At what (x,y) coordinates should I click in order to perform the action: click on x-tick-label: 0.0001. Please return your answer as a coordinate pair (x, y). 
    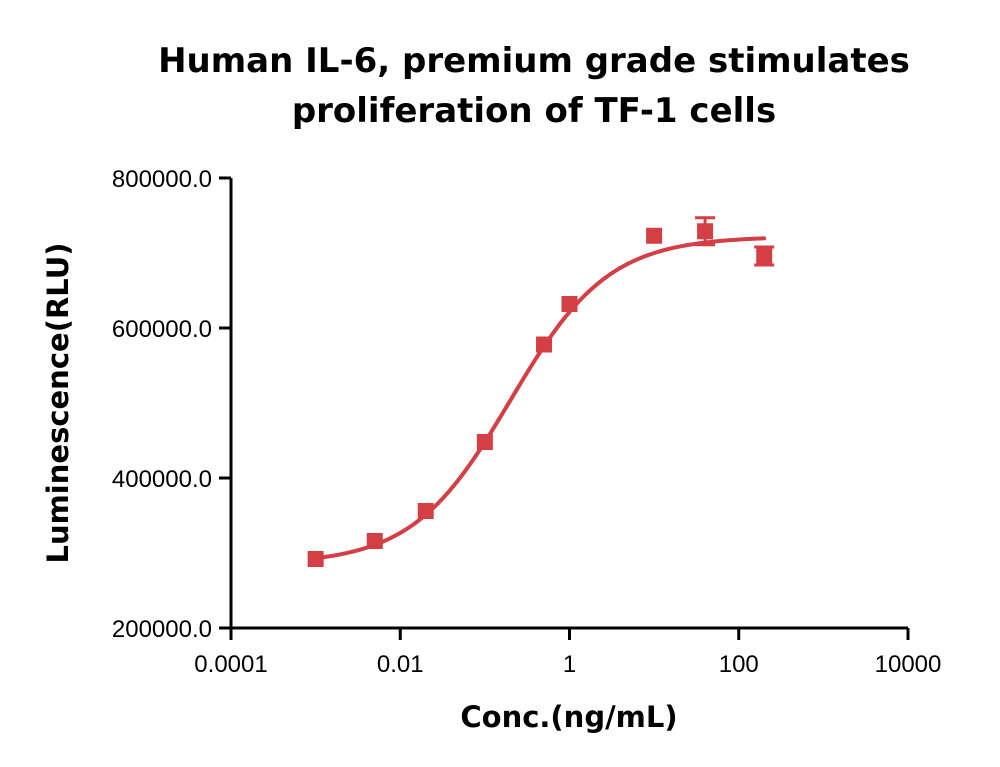
    Looking at the image, I should click on (230, 664).